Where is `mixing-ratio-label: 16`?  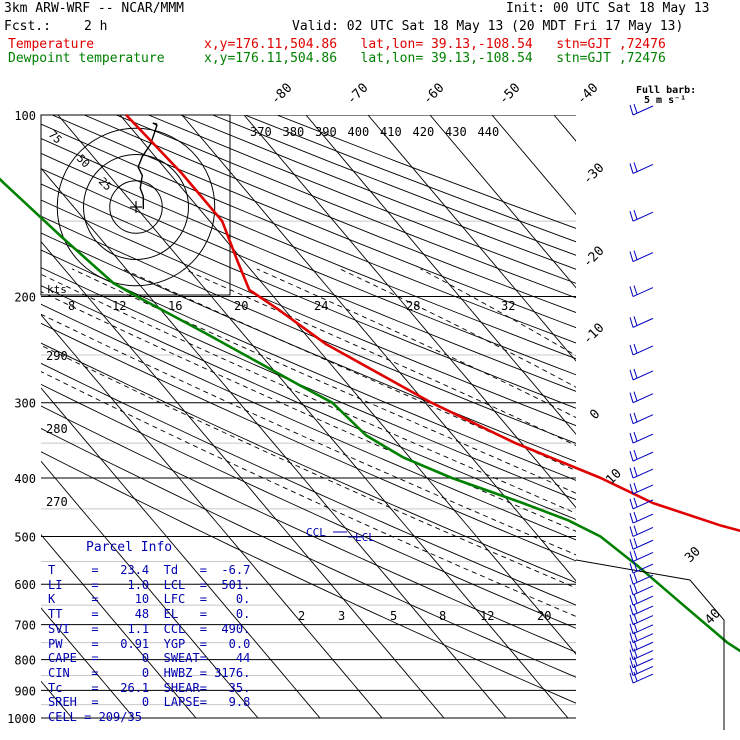 mixing-ratio-label: 16 is located at coordinates (175, 306).